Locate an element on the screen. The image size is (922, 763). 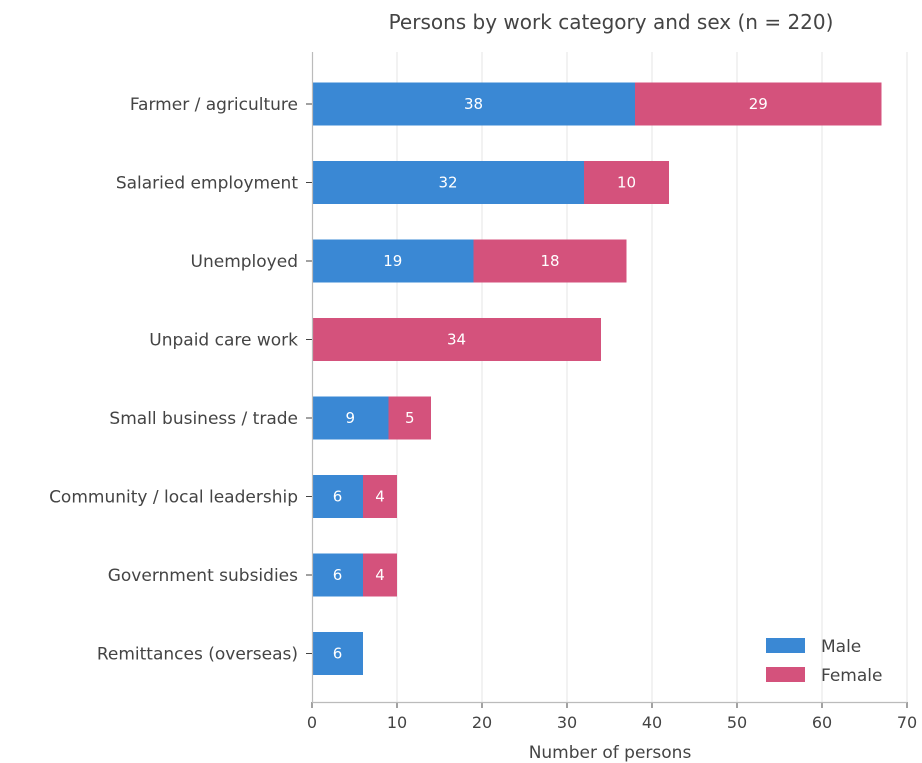
bar-value-label: 32 is located at coordinates (447, 183).